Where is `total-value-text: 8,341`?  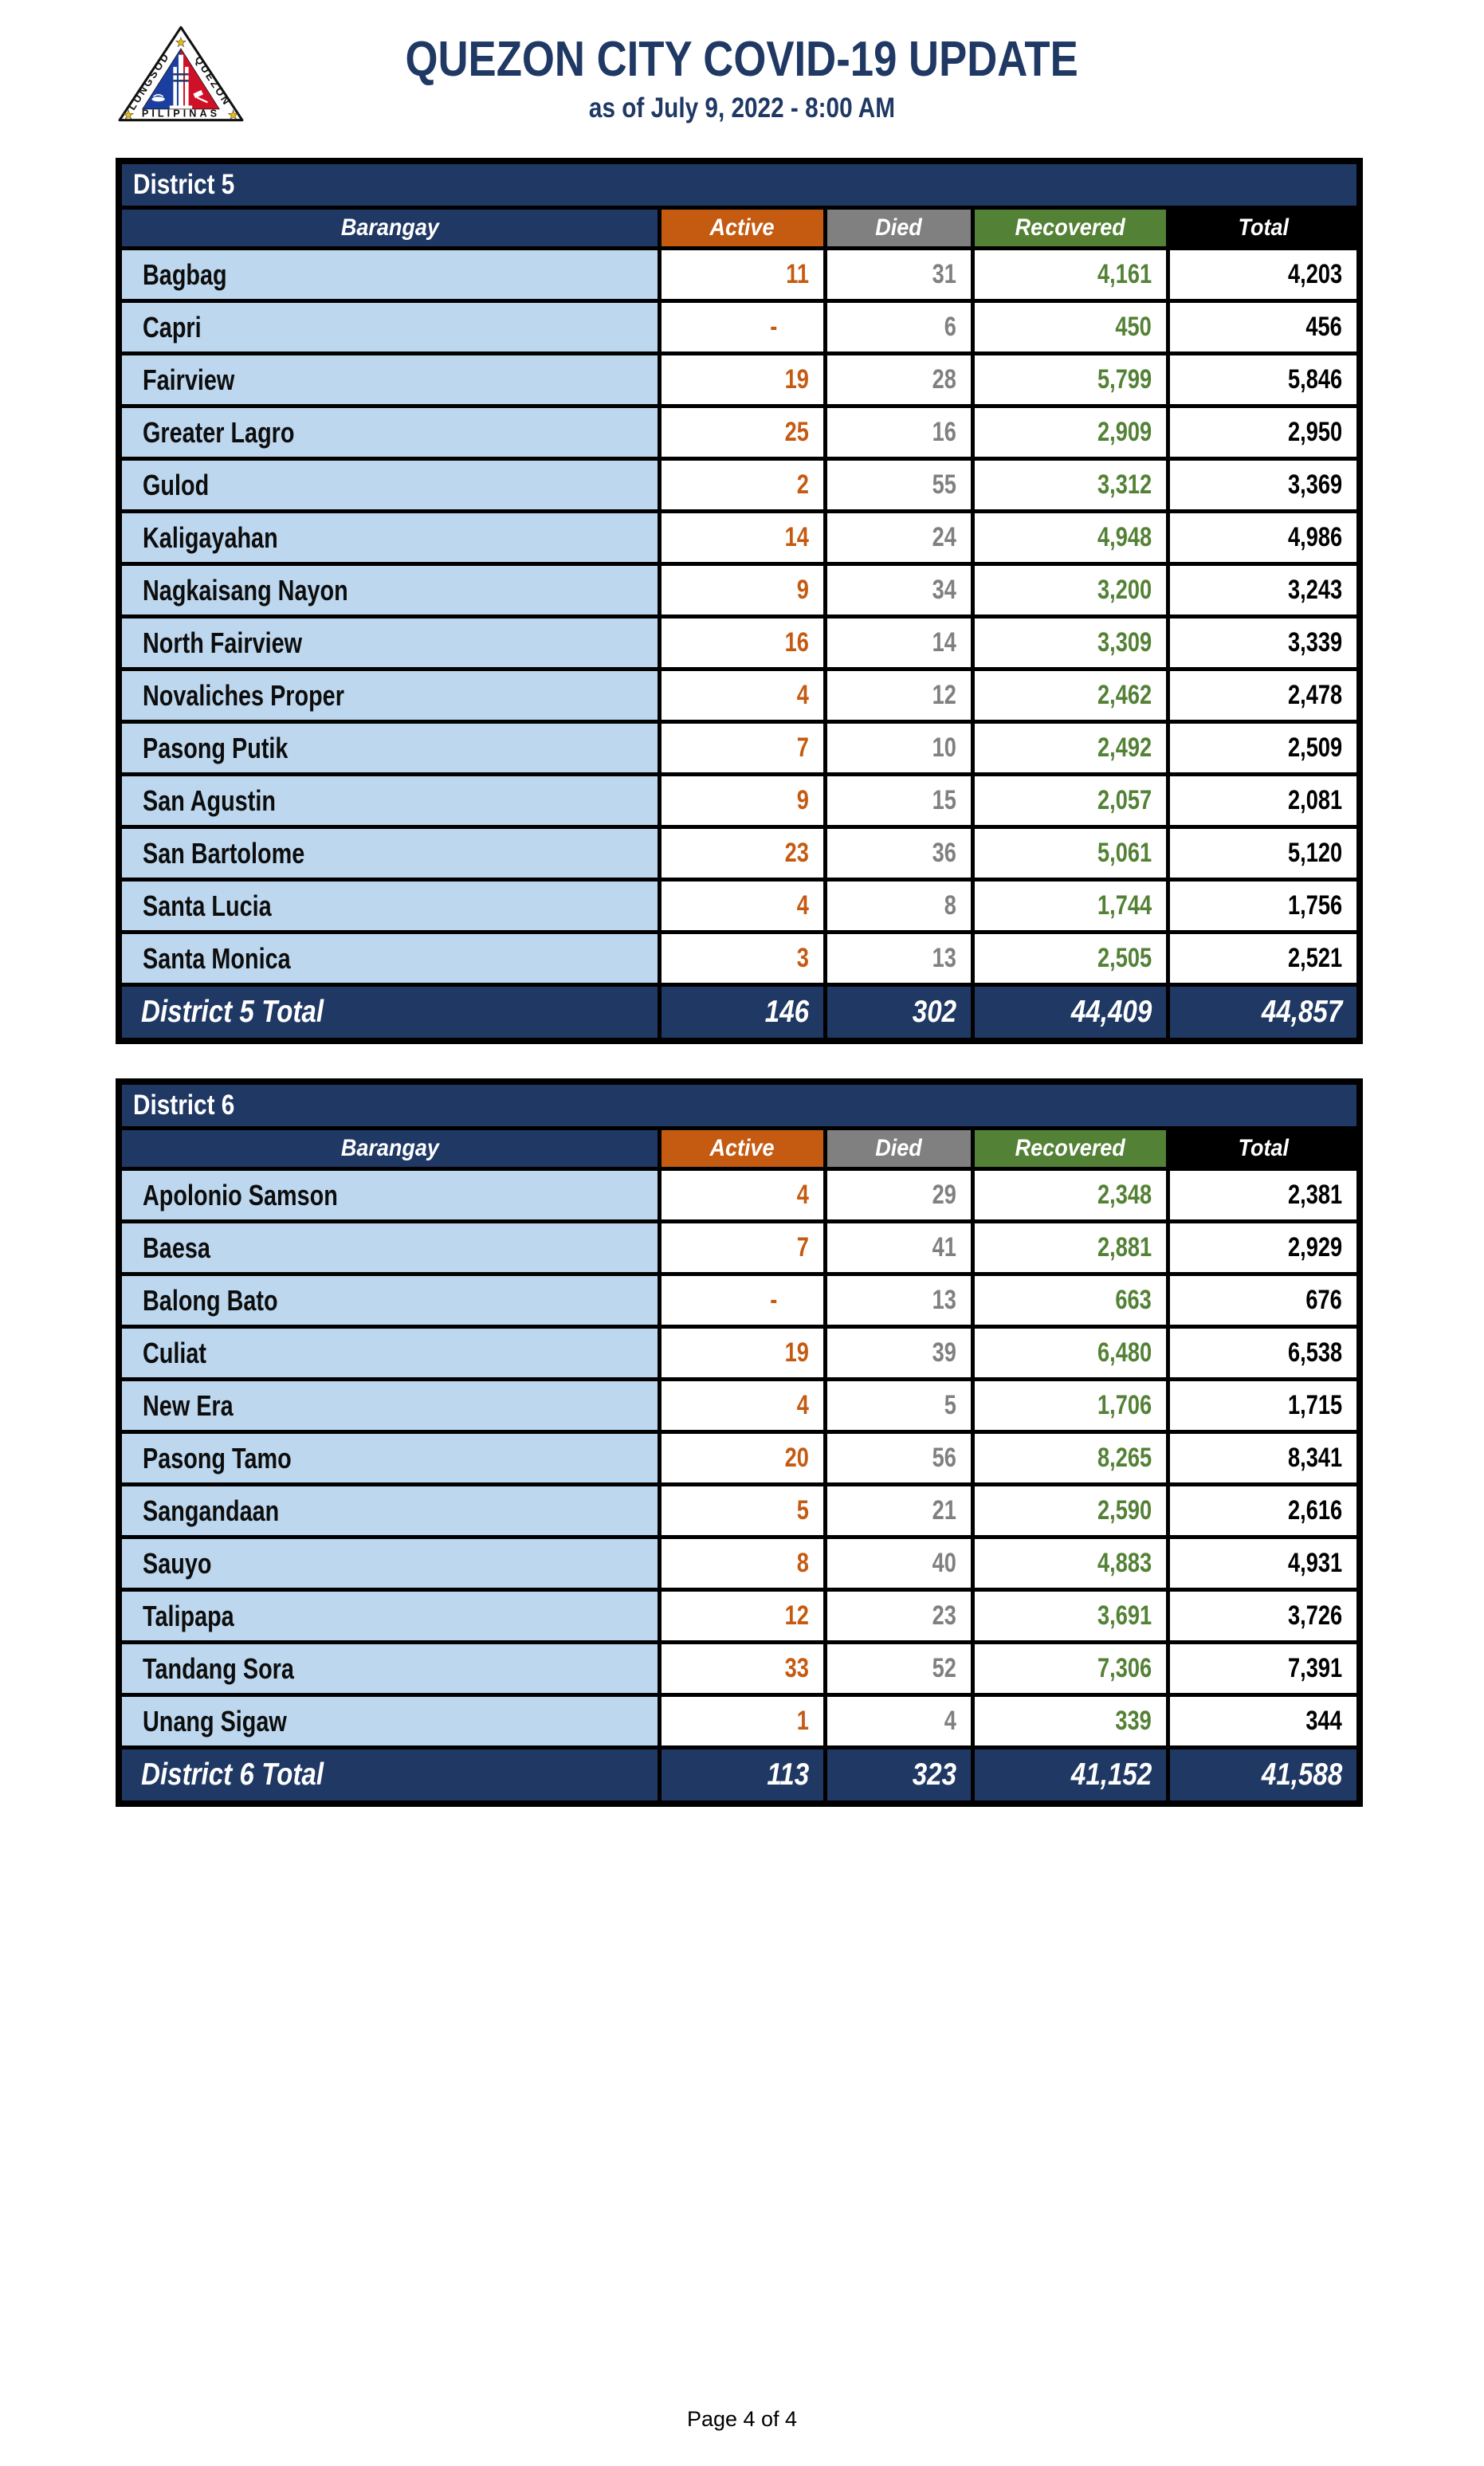
total-value-text: 8,341 is located at coordinates (1314, 1458).